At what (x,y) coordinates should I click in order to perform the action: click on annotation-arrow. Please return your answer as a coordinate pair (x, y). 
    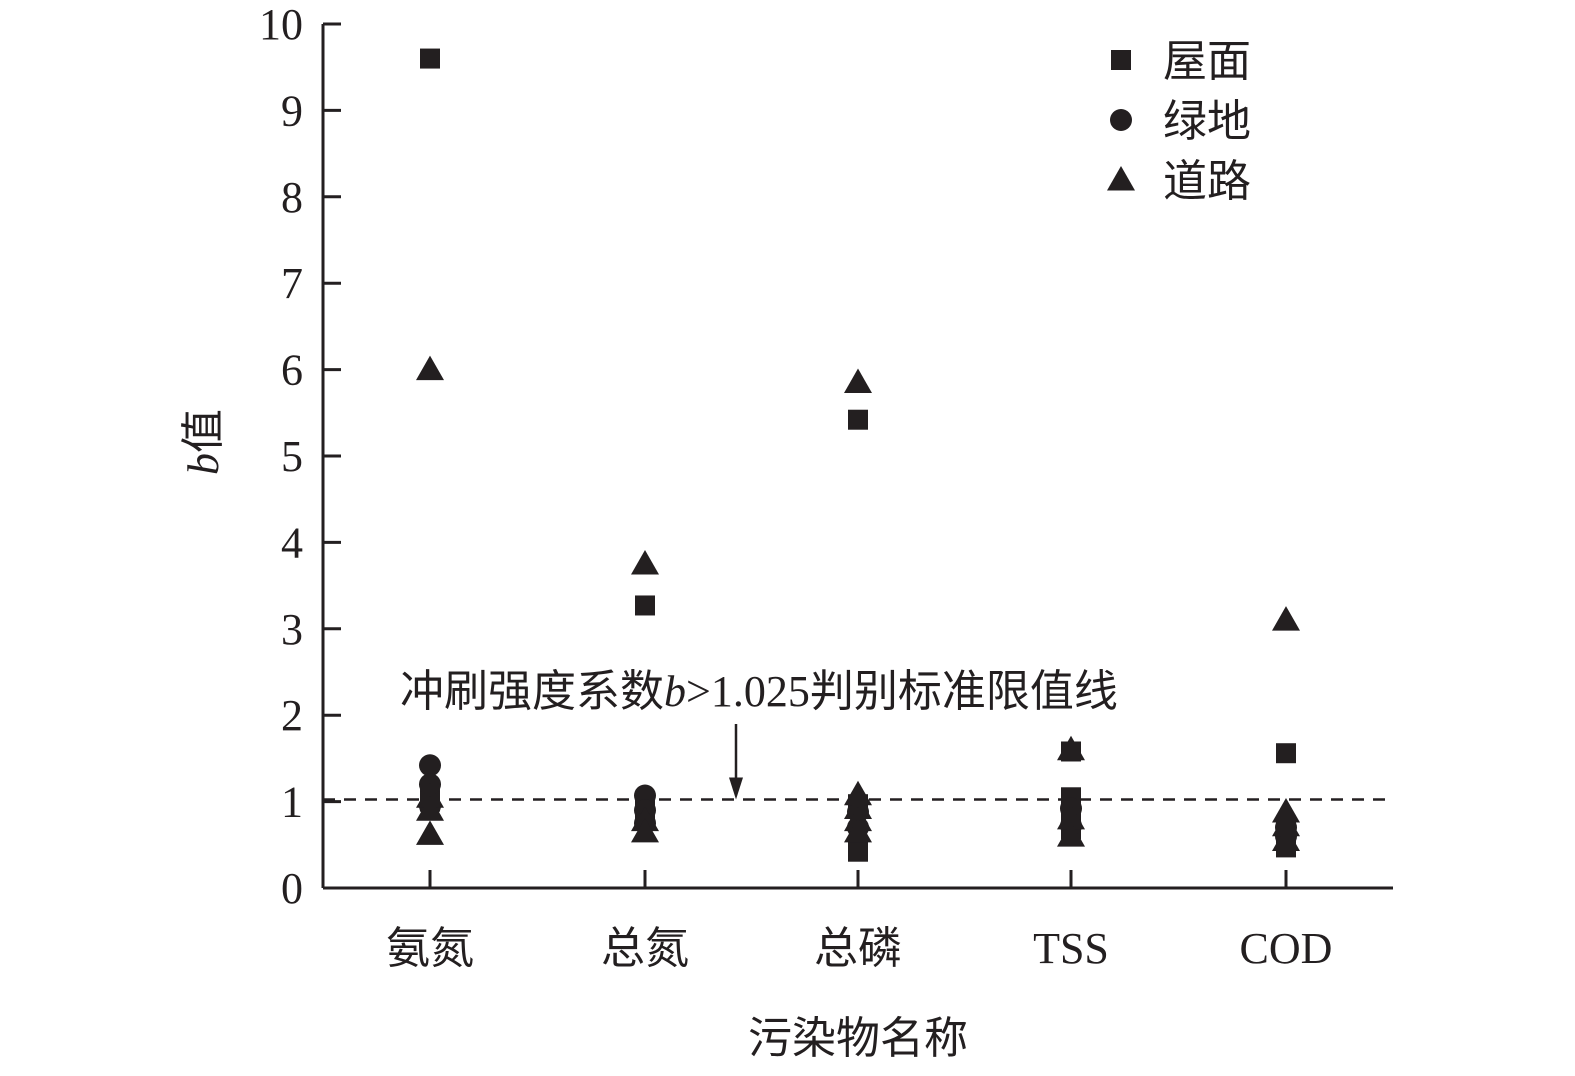
    Looking at the image, I should click on (736, 762).